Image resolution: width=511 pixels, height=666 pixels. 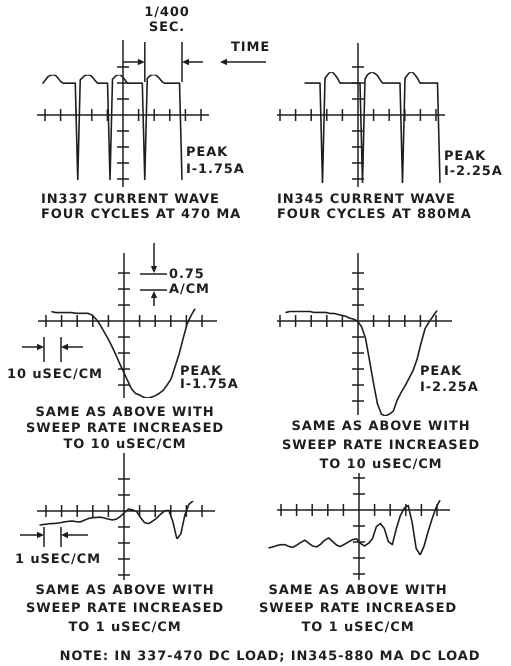 What do you see at coordinates (473, 163) in the screenshot?
I see `text: PEAK I-2.25A` at bounding box center [473, 163].